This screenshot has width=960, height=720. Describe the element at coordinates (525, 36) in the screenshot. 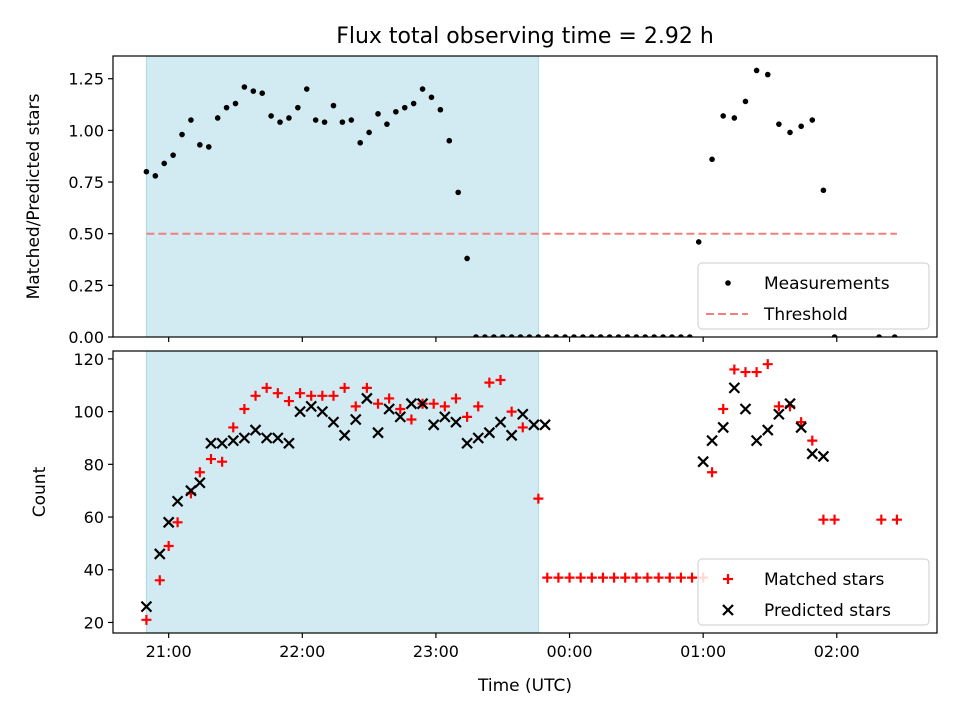

I see `chart-title: Flux total observing time = 2.92 h` at that location.